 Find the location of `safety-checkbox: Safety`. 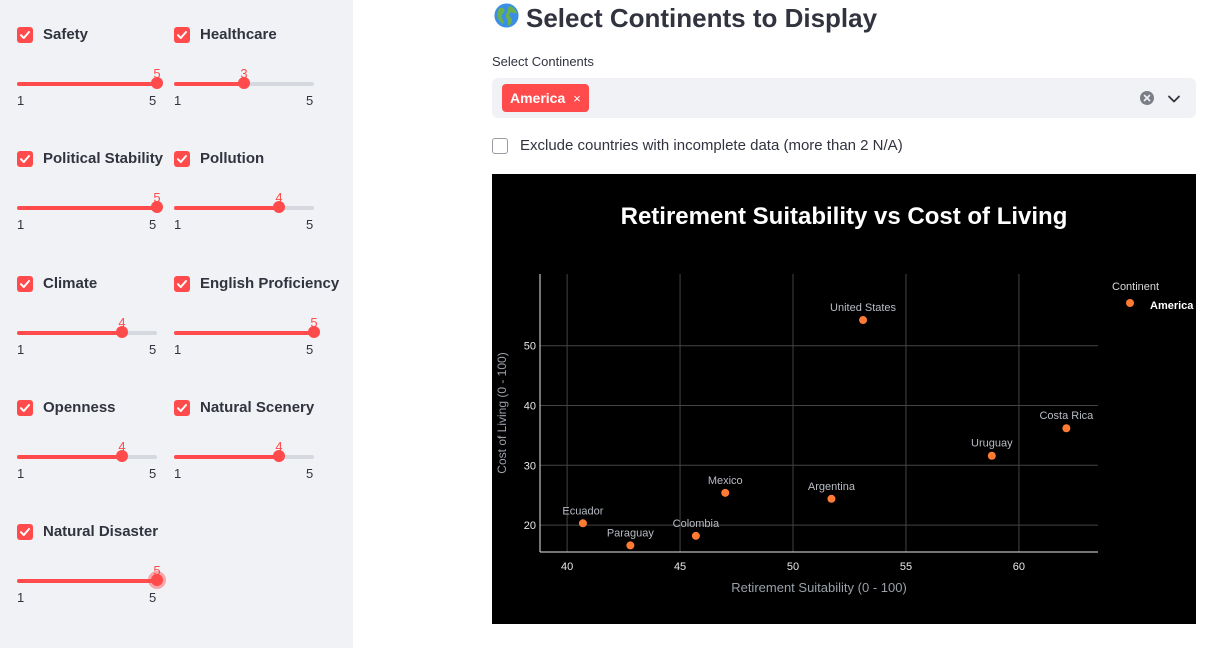

safety-checkbox: Safety is located at coordinates (52, 34).